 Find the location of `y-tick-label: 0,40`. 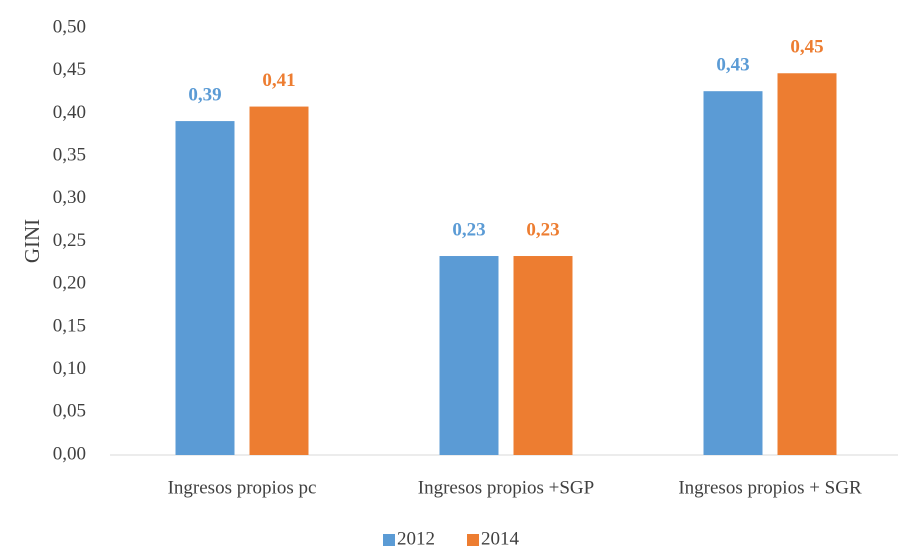

y-tick-label: 0,40 is located at coordinates (69, 112).